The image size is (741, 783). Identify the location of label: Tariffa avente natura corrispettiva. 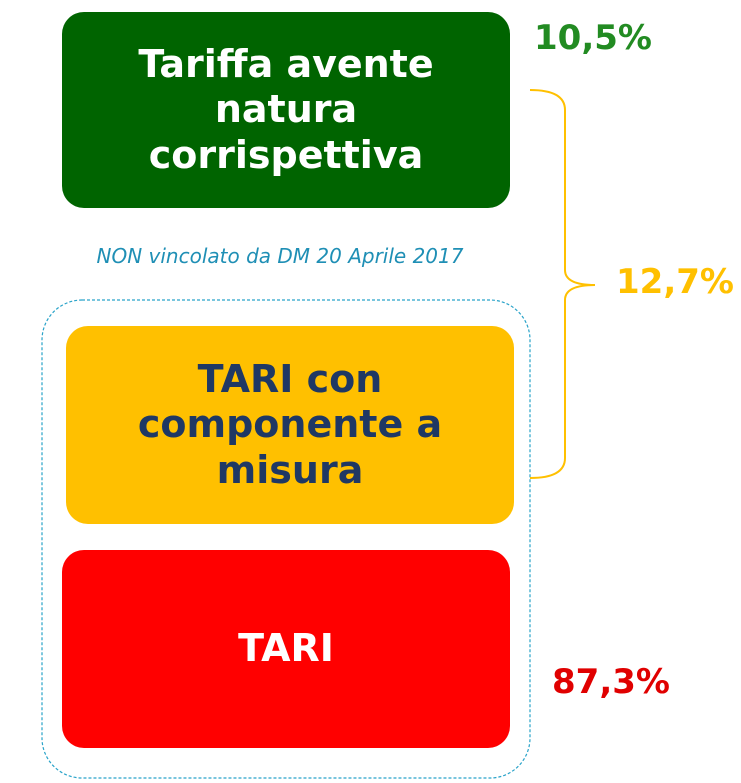
(286, 109).